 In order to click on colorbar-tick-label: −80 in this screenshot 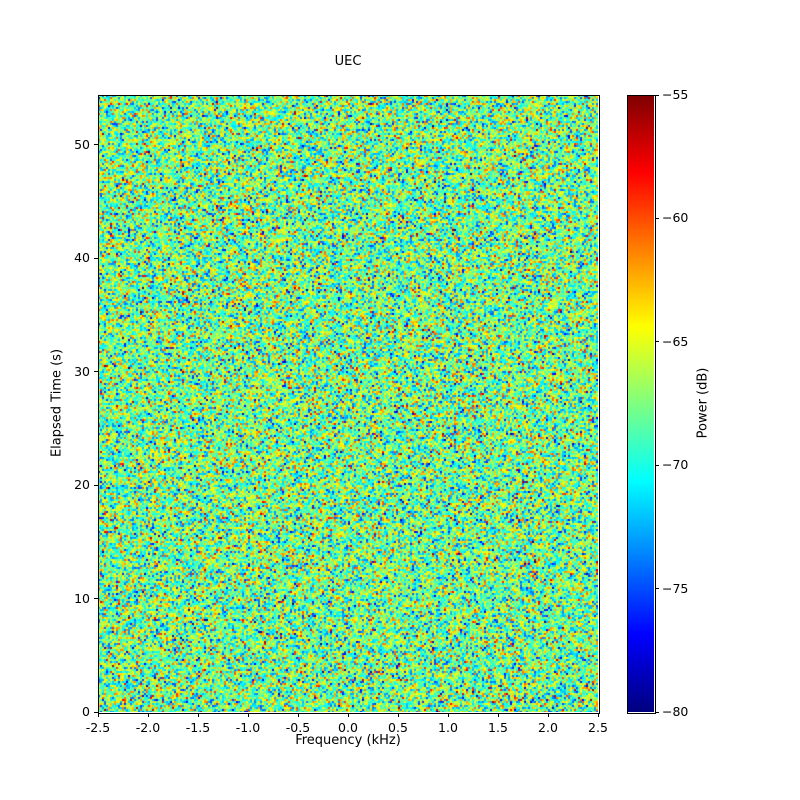, I will do `click(675, 711)`.